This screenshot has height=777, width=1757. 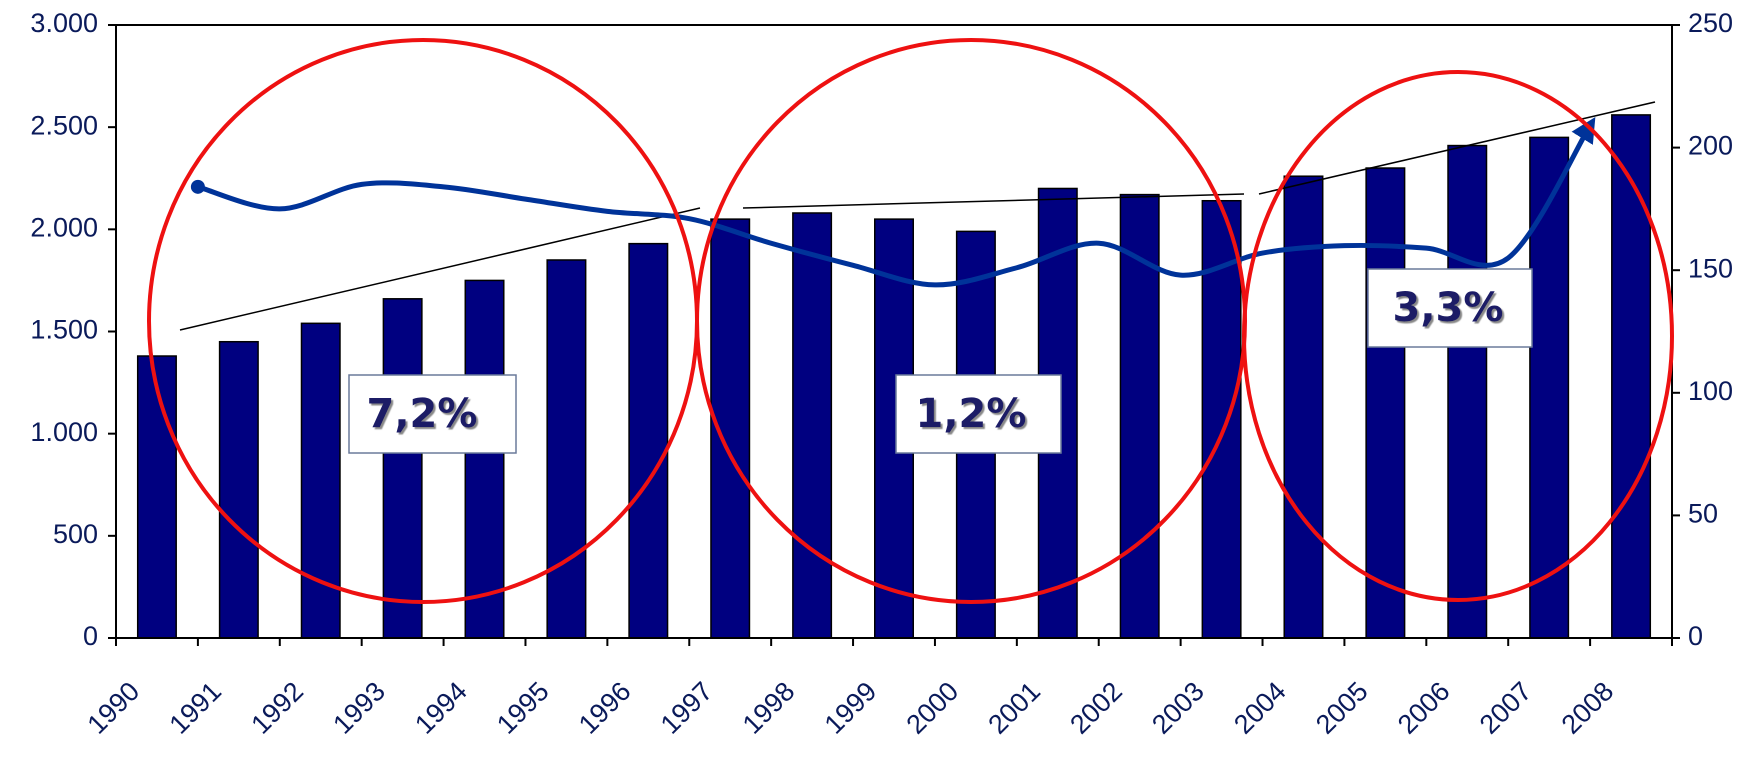 What do you see at coordinates (1506, 708) in the screenshot?
I see `x-tick-label: 2007` at bounding box center [1506, 708].